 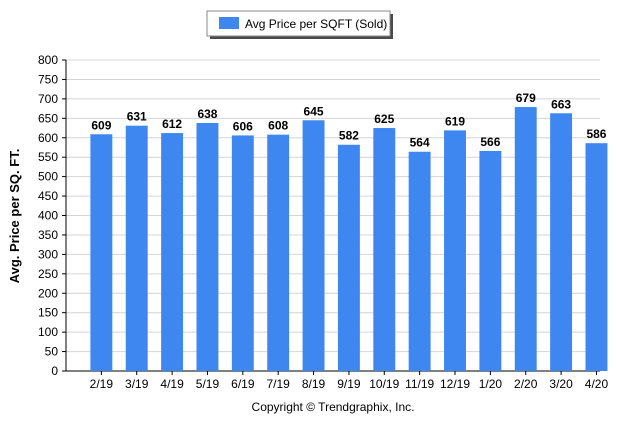 What do you see at coordinates (333, 407) in the screenshot?
I see `copyright-text: Copyright © Trendgraphix, Inc.` at bounding box center [333, 407].